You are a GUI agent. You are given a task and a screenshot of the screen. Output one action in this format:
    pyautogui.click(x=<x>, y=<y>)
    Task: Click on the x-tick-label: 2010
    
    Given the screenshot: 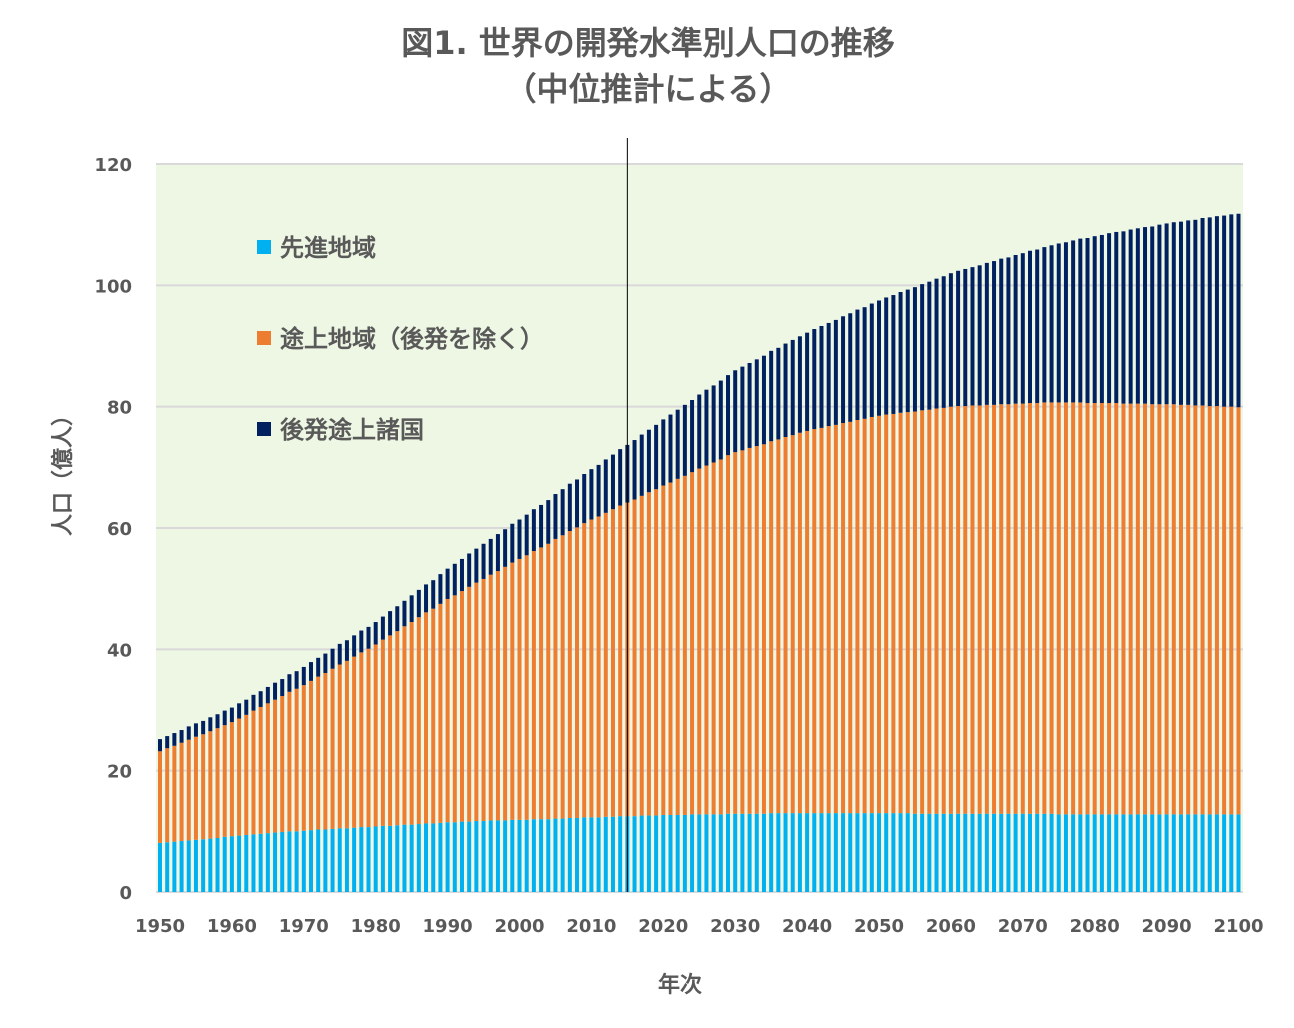 What is the action you would take?
    pyautogui.click(x=591, y=926)
    